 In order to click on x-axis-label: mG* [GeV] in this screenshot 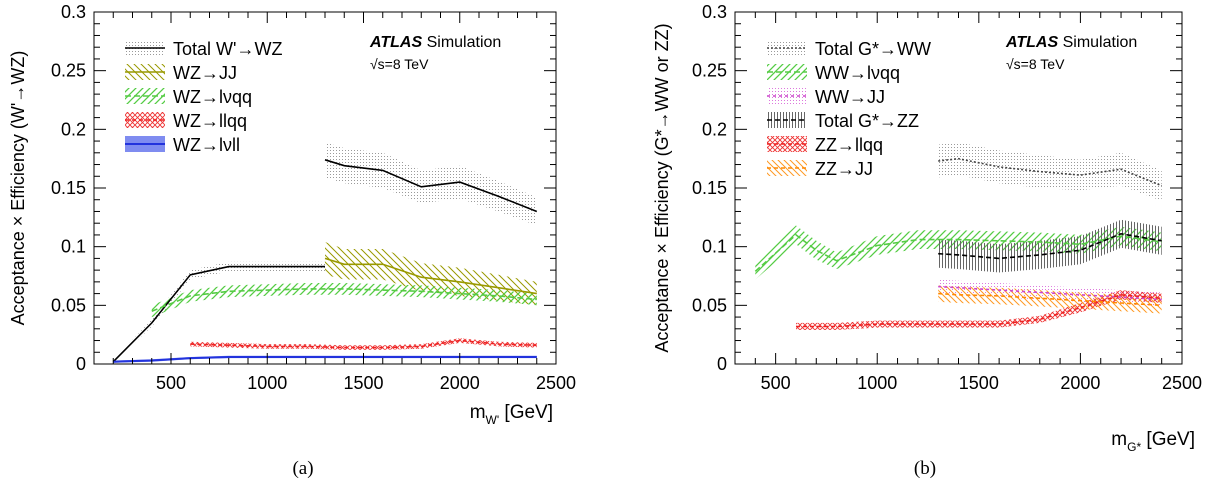, I will do `click(1153, 441)`.